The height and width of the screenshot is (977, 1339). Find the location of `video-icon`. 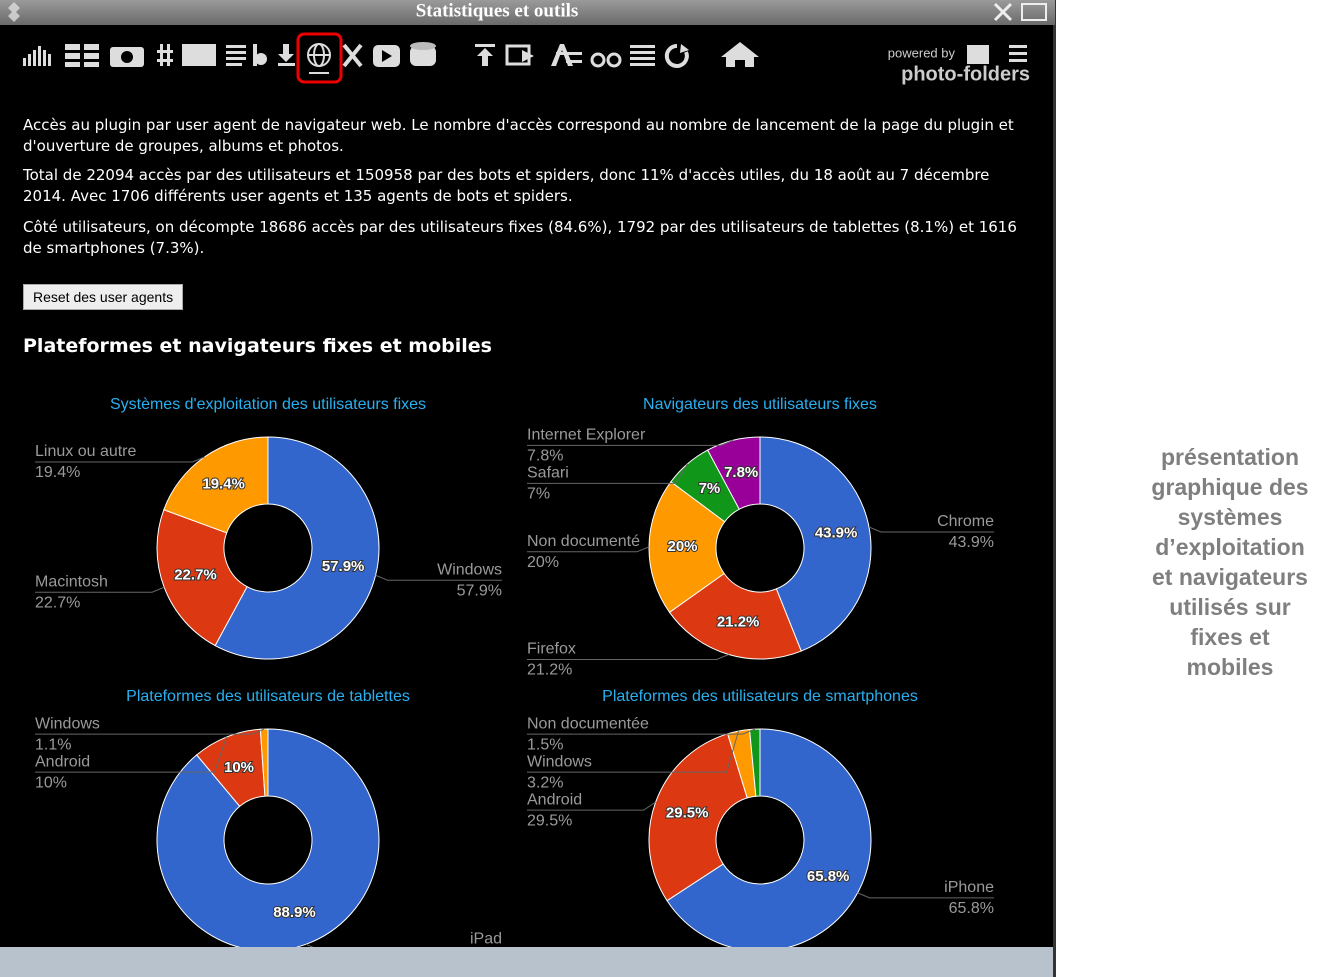

video-icon is located at coordinates (386, 56).